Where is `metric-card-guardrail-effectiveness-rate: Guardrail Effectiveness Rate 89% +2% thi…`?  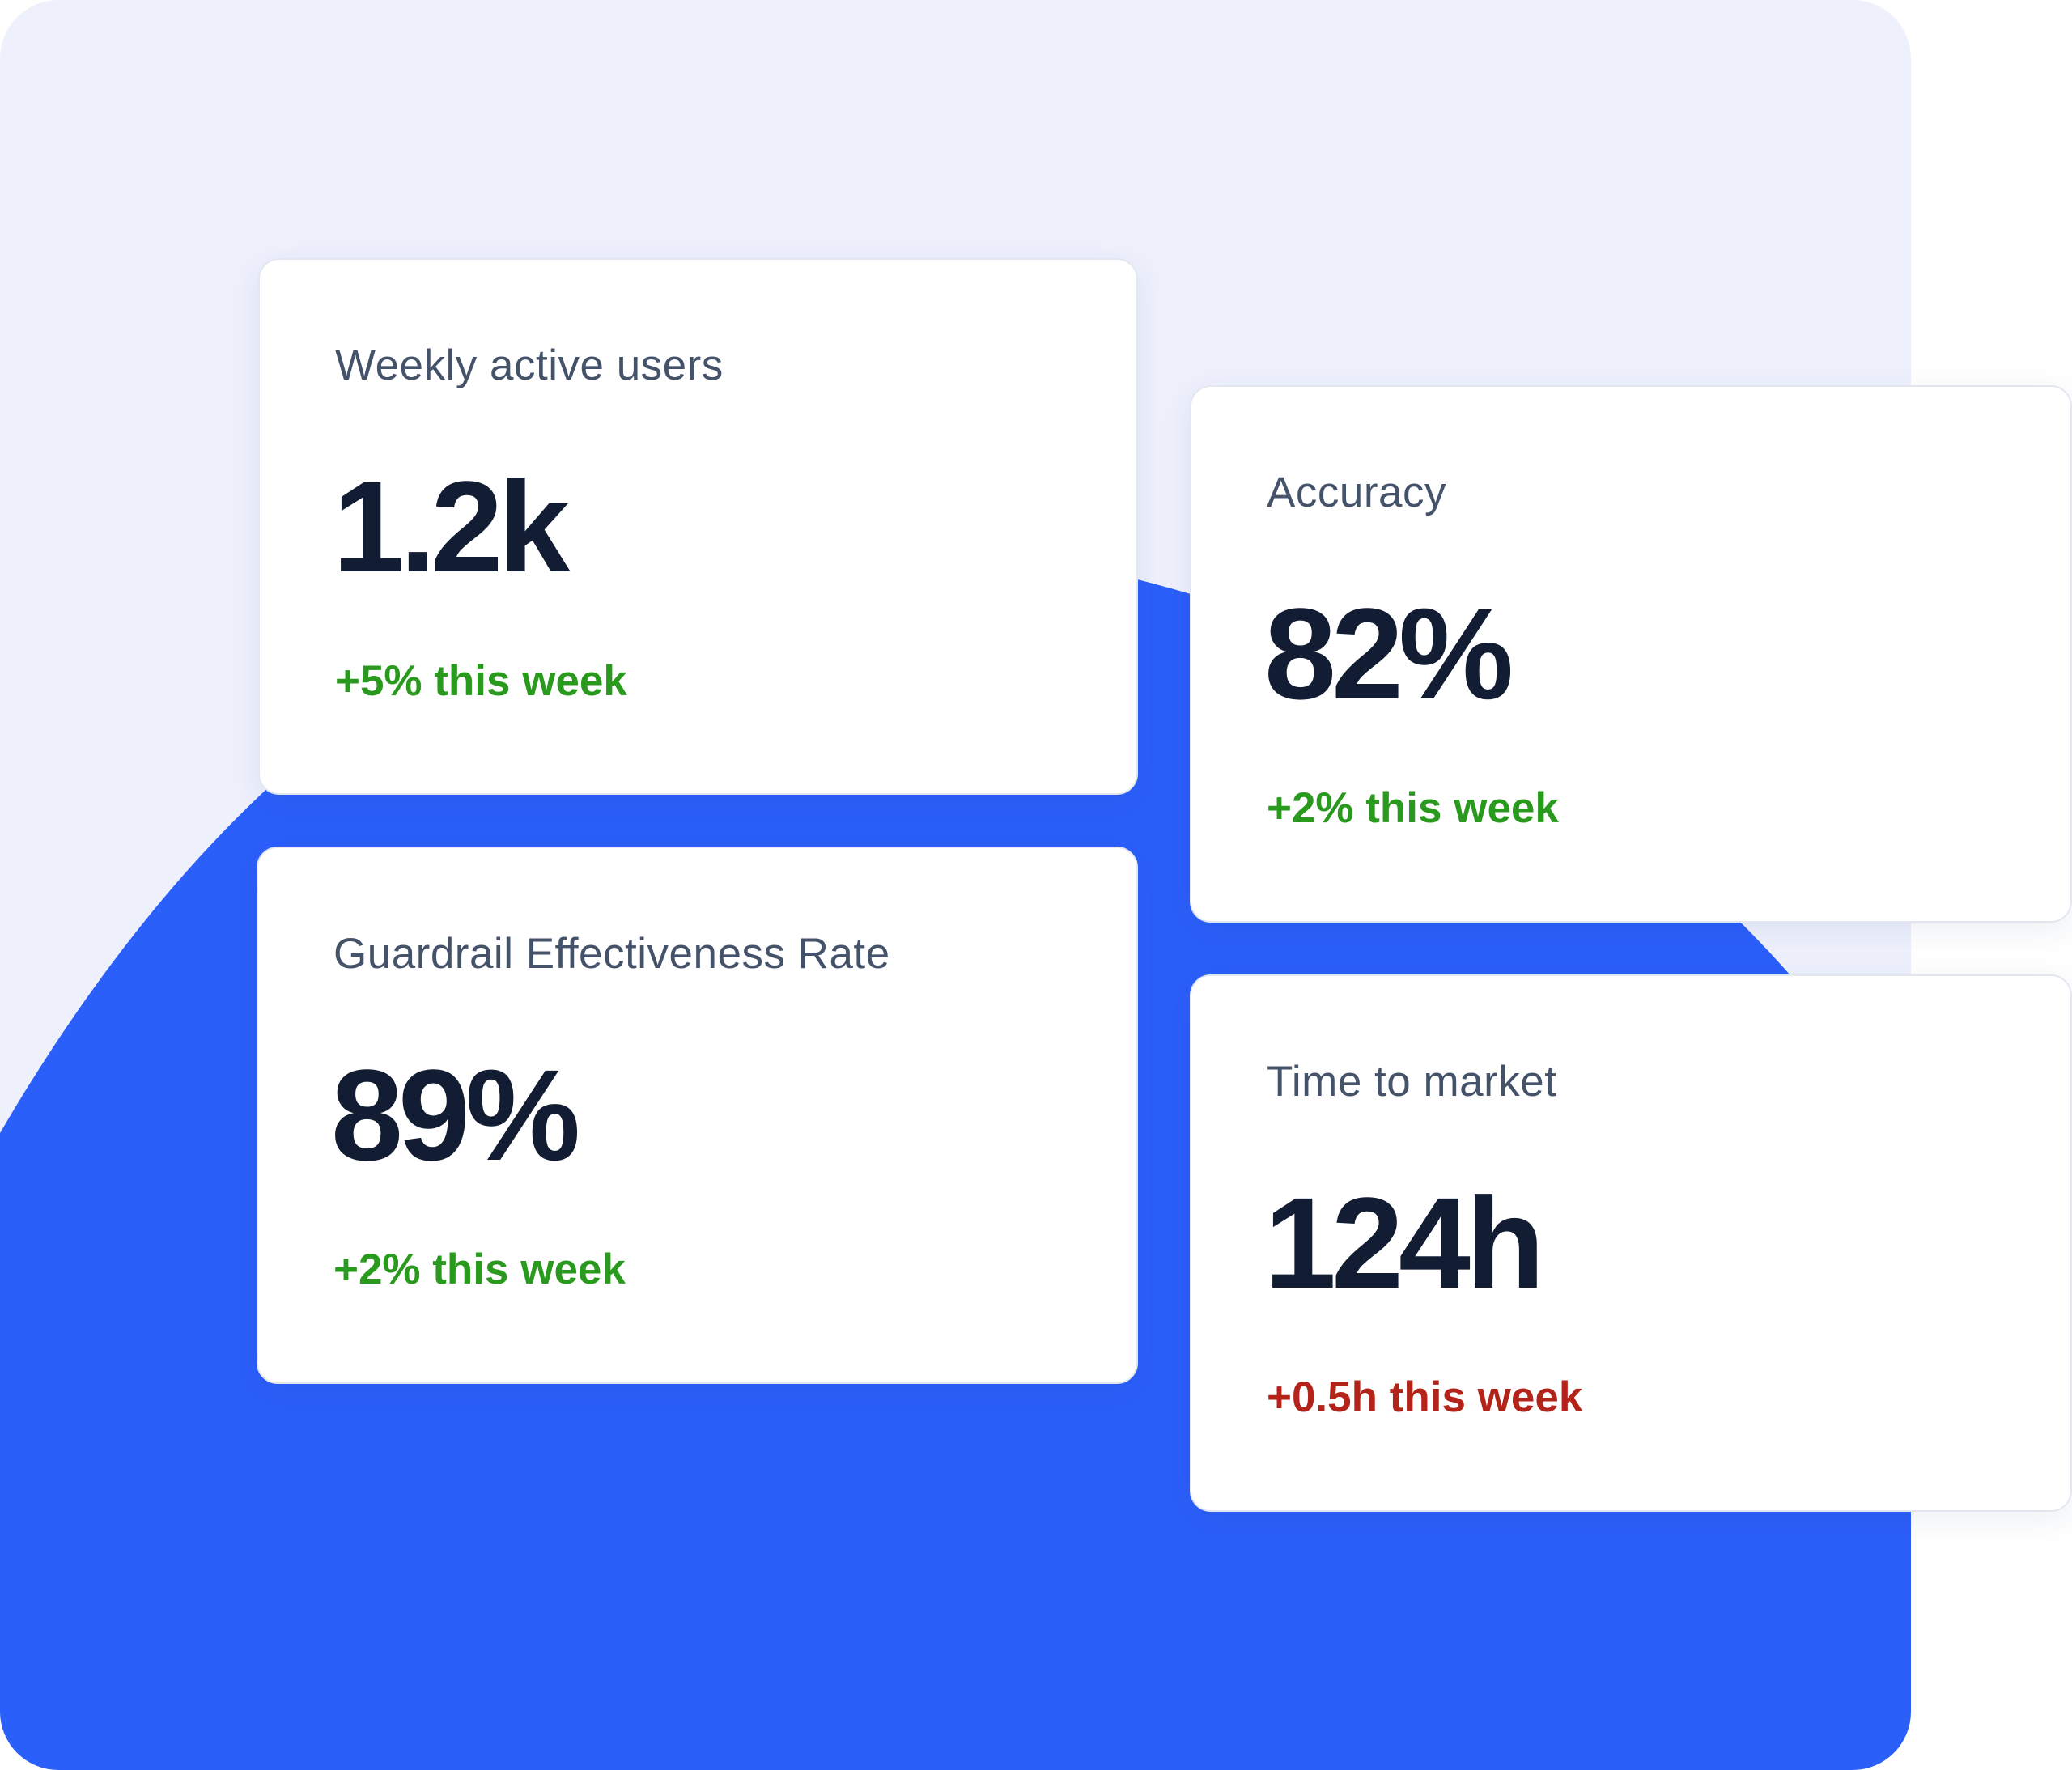 metric-card-guardrail-effectiveness-rate: Guardrail Effectiveness Rate 89% +2% thi… is located at coordinates (697, 1115).